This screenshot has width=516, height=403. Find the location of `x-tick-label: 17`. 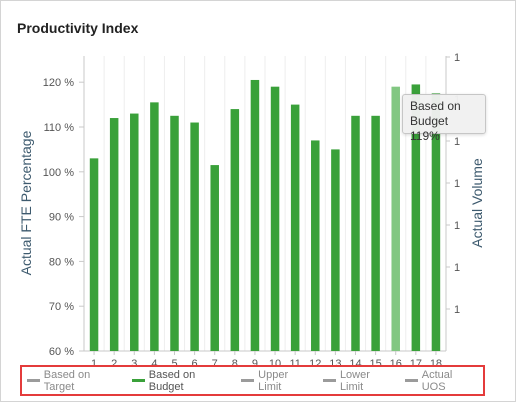

x-tick-label: 17 is located at coordinates (416, 364).